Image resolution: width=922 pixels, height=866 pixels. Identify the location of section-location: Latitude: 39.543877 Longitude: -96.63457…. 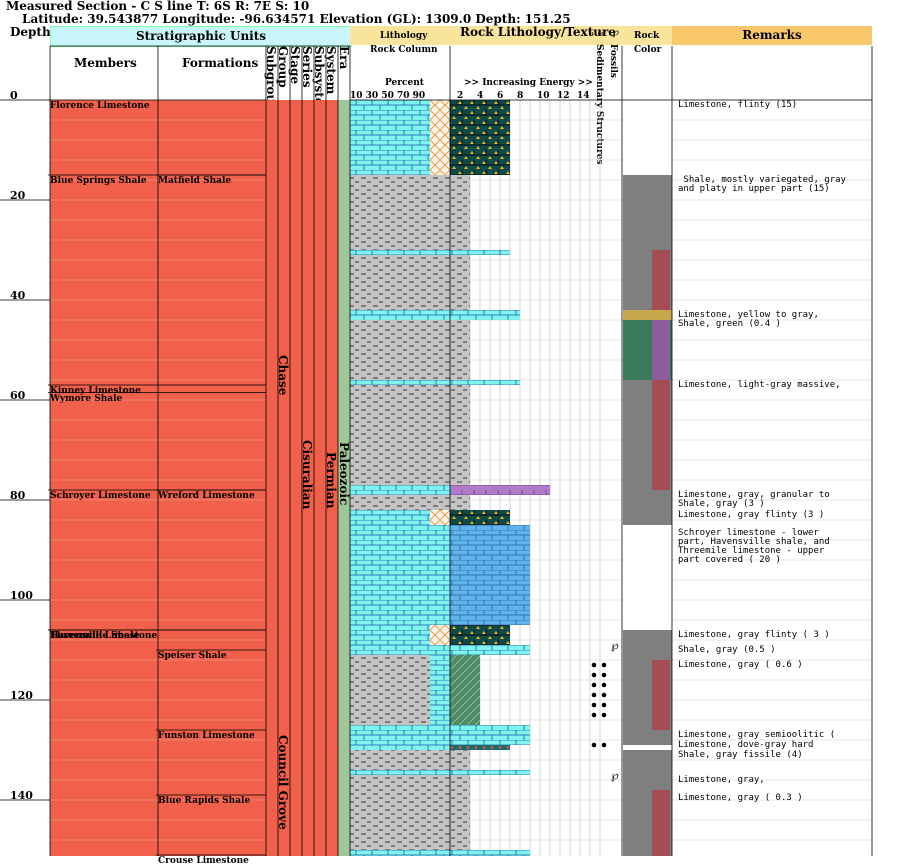
(296, 19).